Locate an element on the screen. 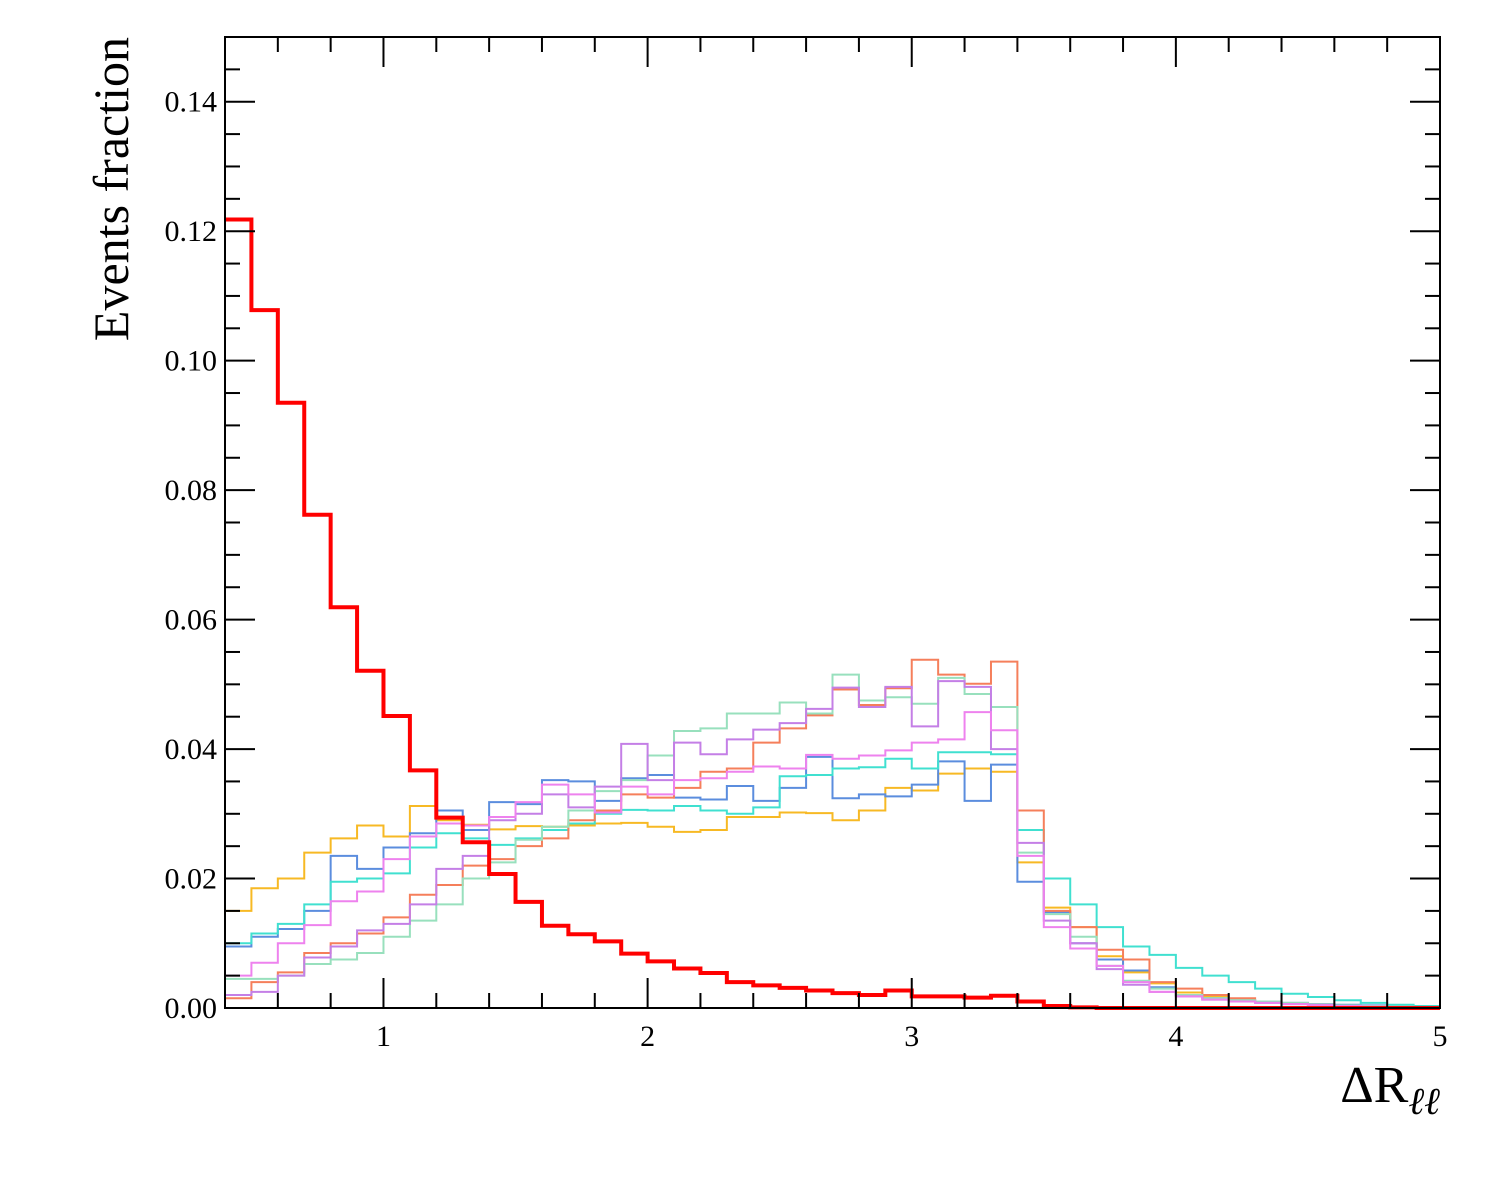  y-tick-label: 0.04 is located at coordinates (191, 749).